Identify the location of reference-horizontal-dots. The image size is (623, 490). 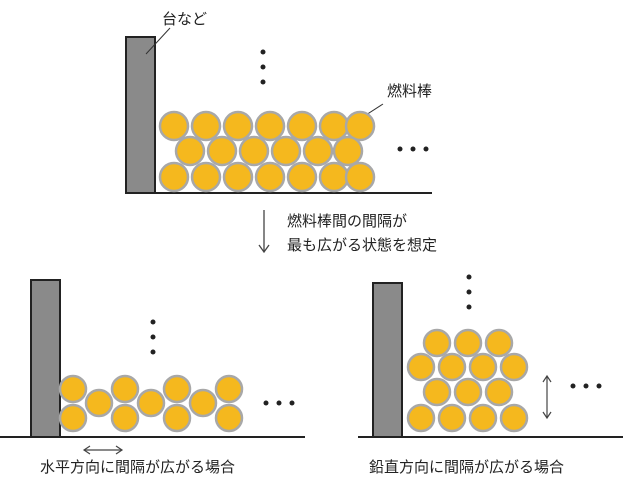
(413, 149).